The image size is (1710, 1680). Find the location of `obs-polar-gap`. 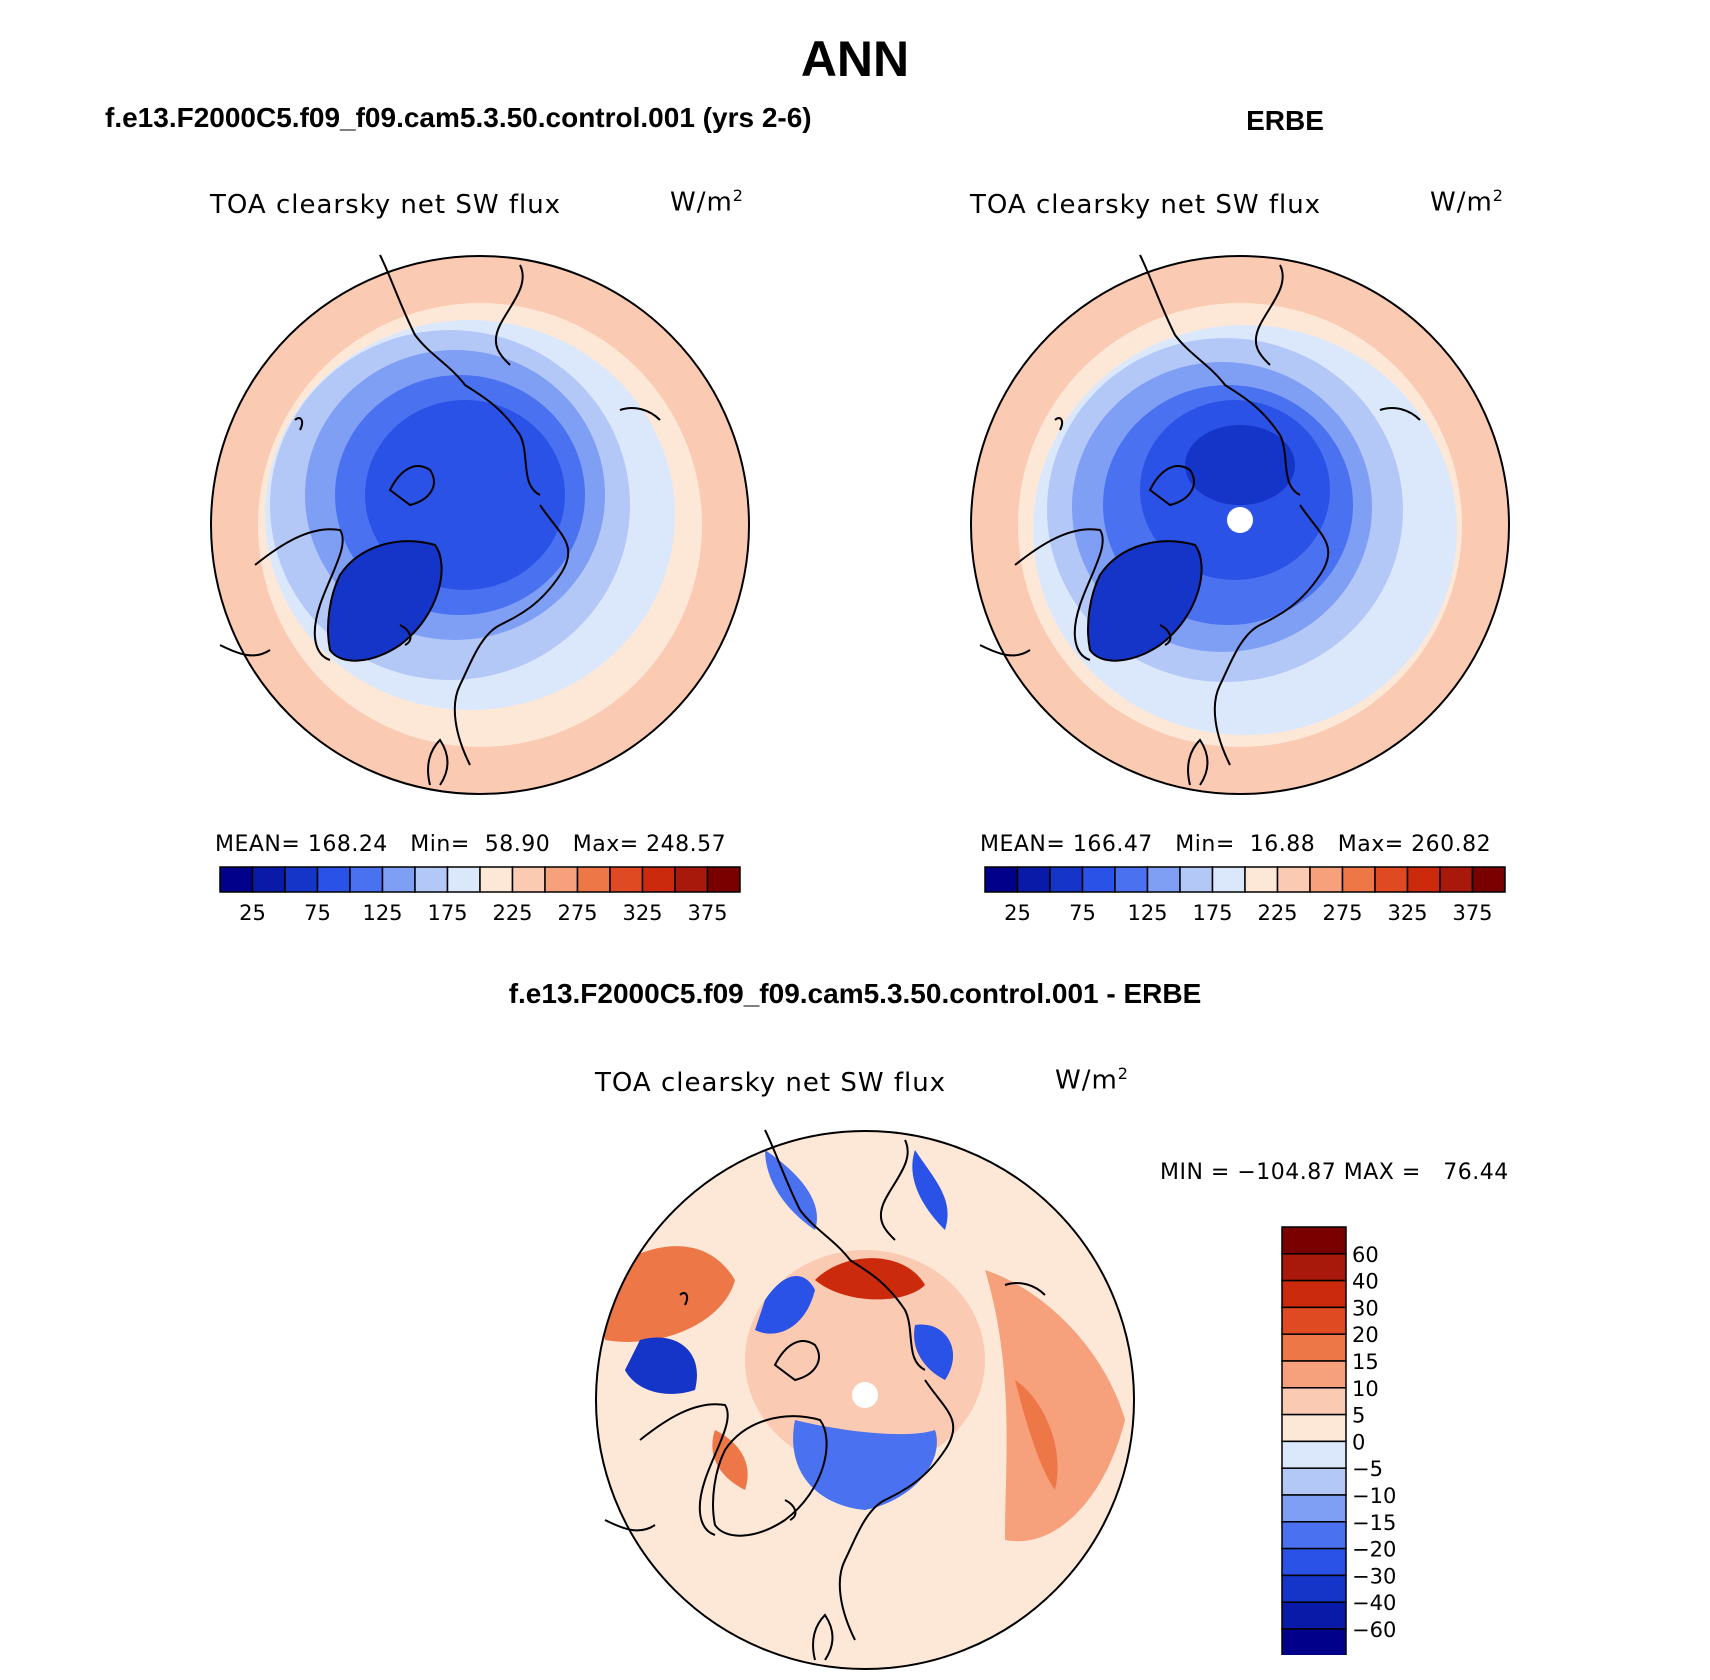

obs-polar-gap is located at coordinates (1240, 520).